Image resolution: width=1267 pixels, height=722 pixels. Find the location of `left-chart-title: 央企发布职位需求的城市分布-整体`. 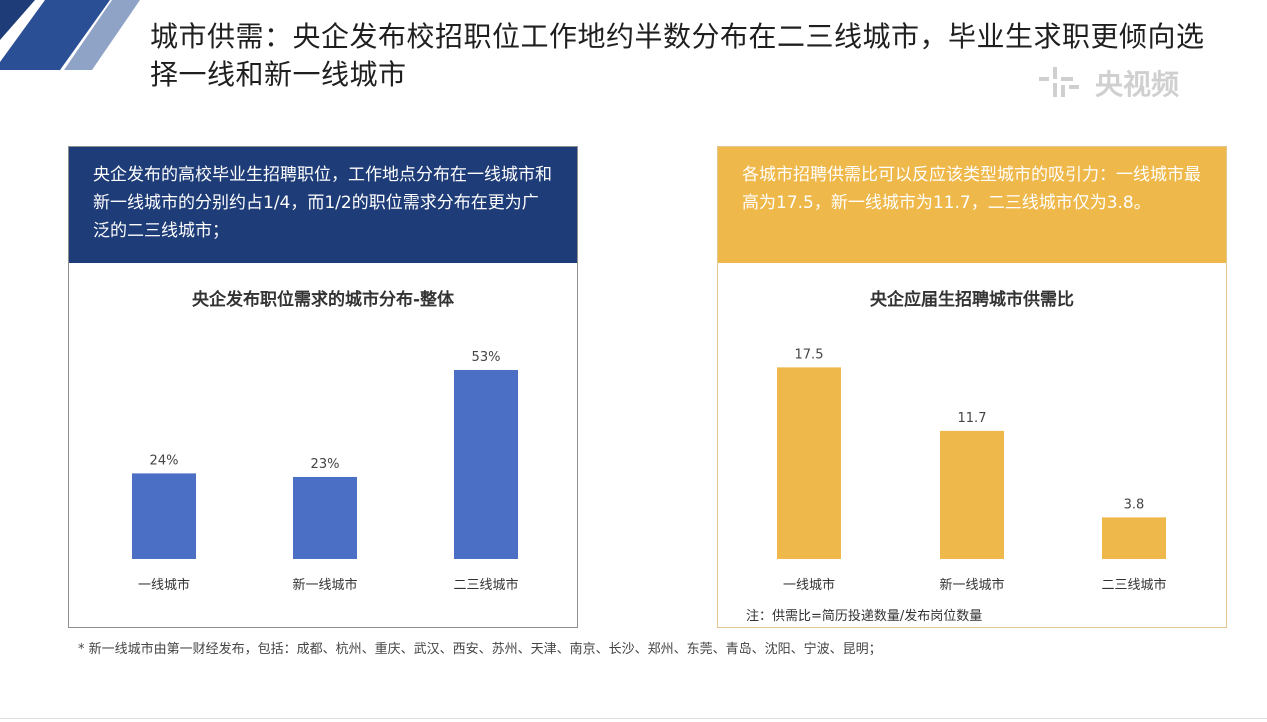

left-chart-title: 央企发布职位需求的城市分布-整体 is located at coordinates (323, 300).